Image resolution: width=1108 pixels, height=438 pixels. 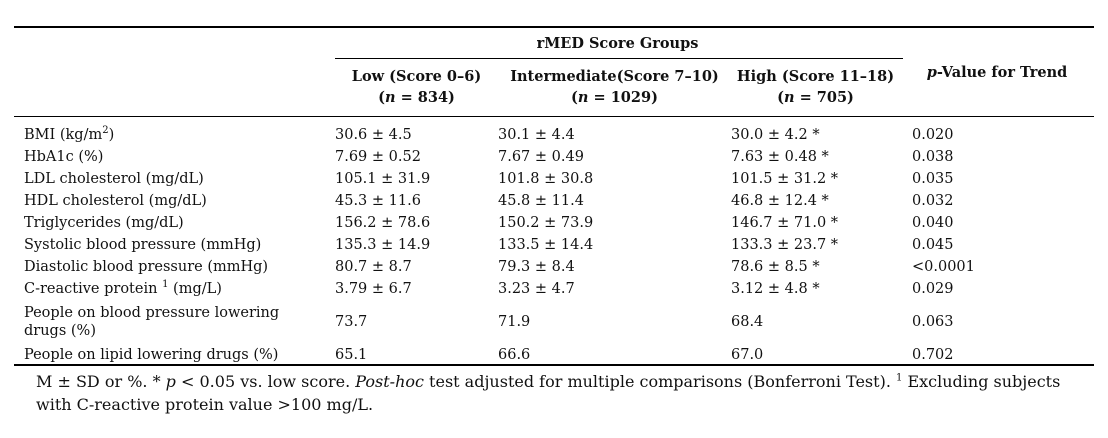 I want to click on row-label: HbA1c (%), so click(x=64, y=157).